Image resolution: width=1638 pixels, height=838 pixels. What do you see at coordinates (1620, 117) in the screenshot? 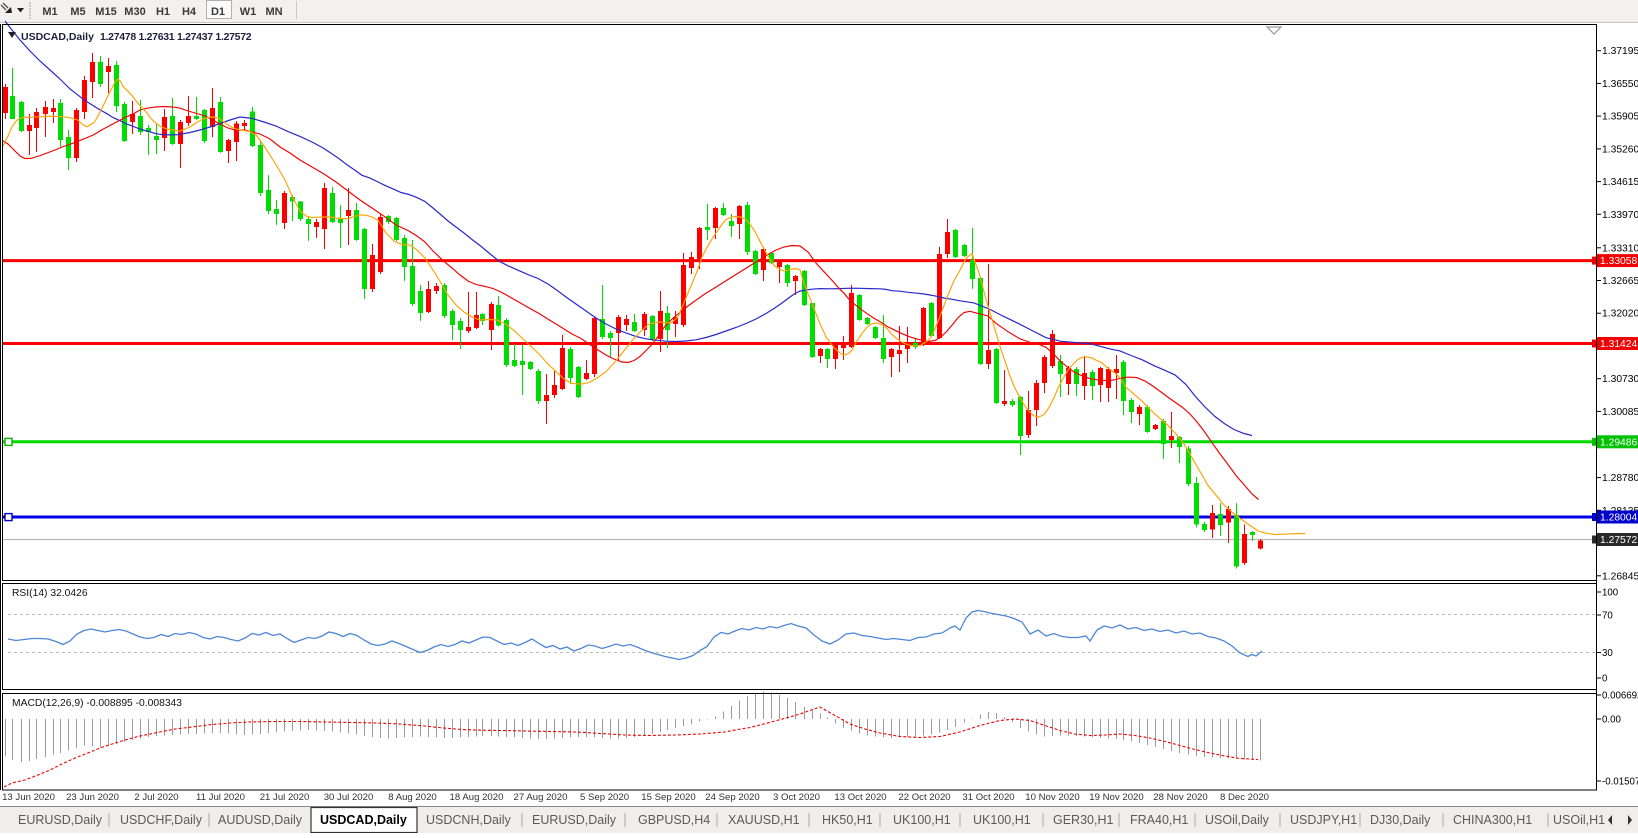
I see `svg-text: 1.35905` at bounding box center [1620, 117].